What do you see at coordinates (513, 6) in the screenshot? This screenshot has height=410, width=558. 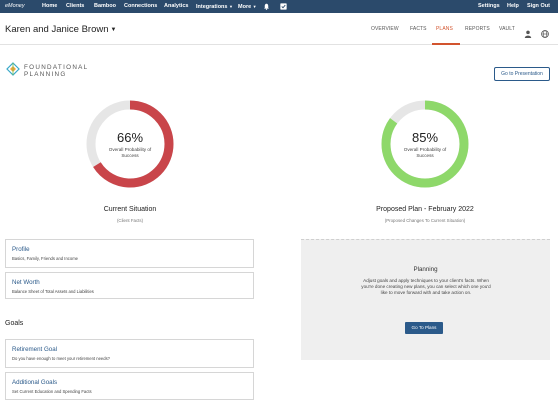 I see `nav-help: Help` at bounding box center [513, 6].